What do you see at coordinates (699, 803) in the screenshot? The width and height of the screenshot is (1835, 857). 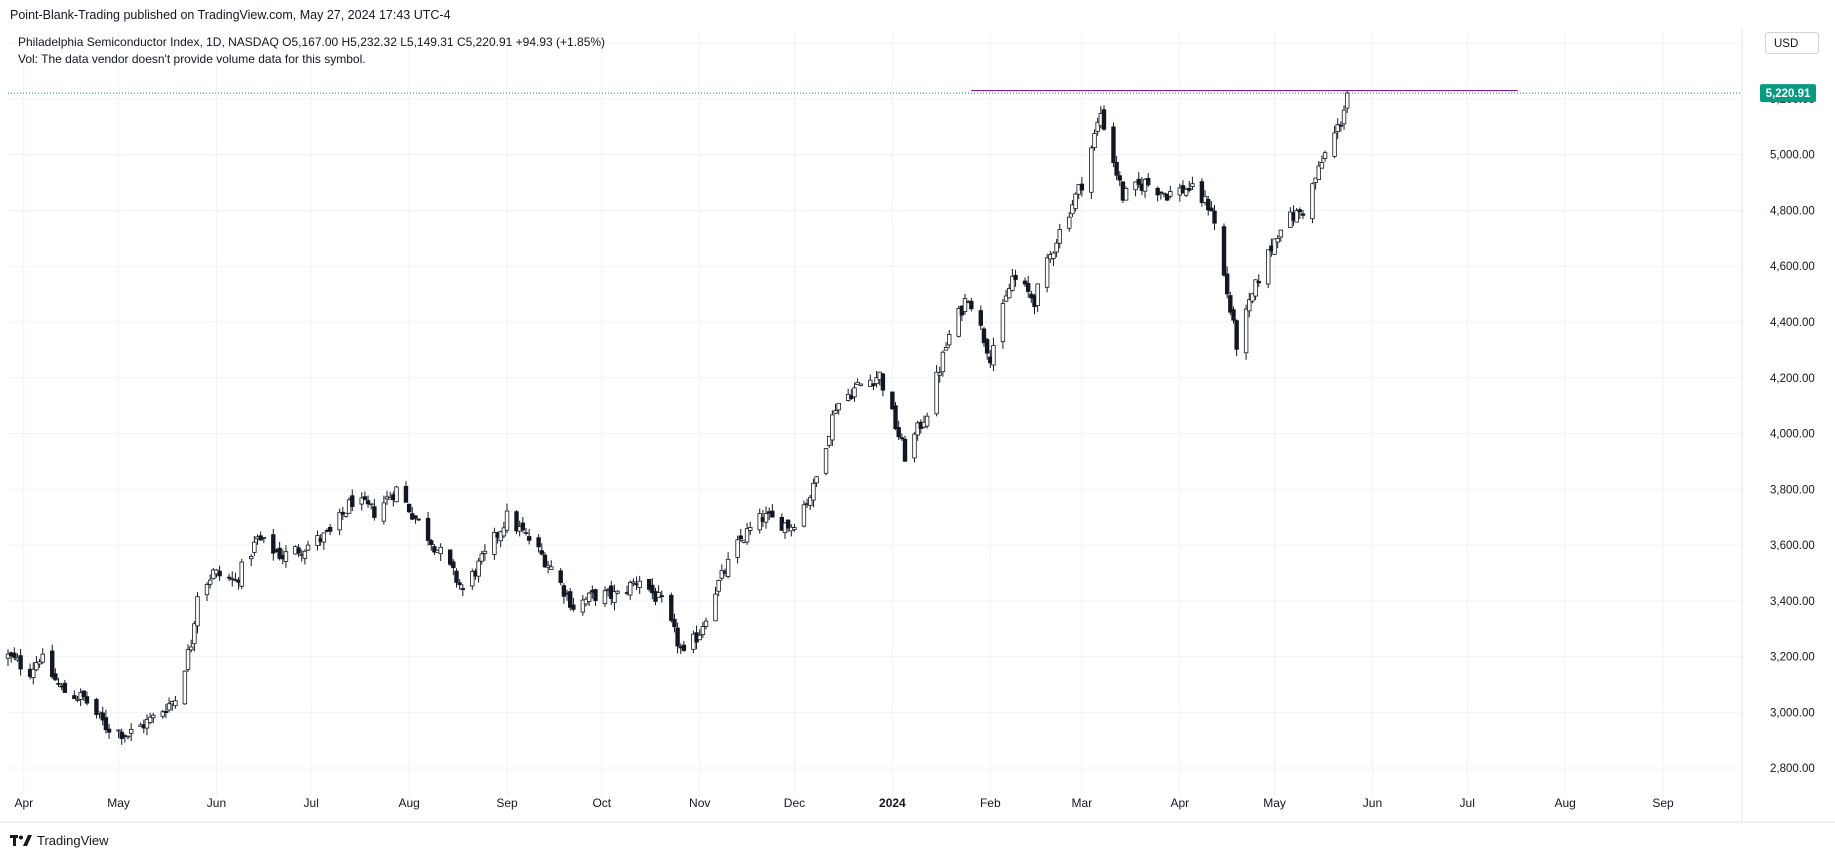 I see `x-tick-label: Nov` at bounding box center [699, 803].